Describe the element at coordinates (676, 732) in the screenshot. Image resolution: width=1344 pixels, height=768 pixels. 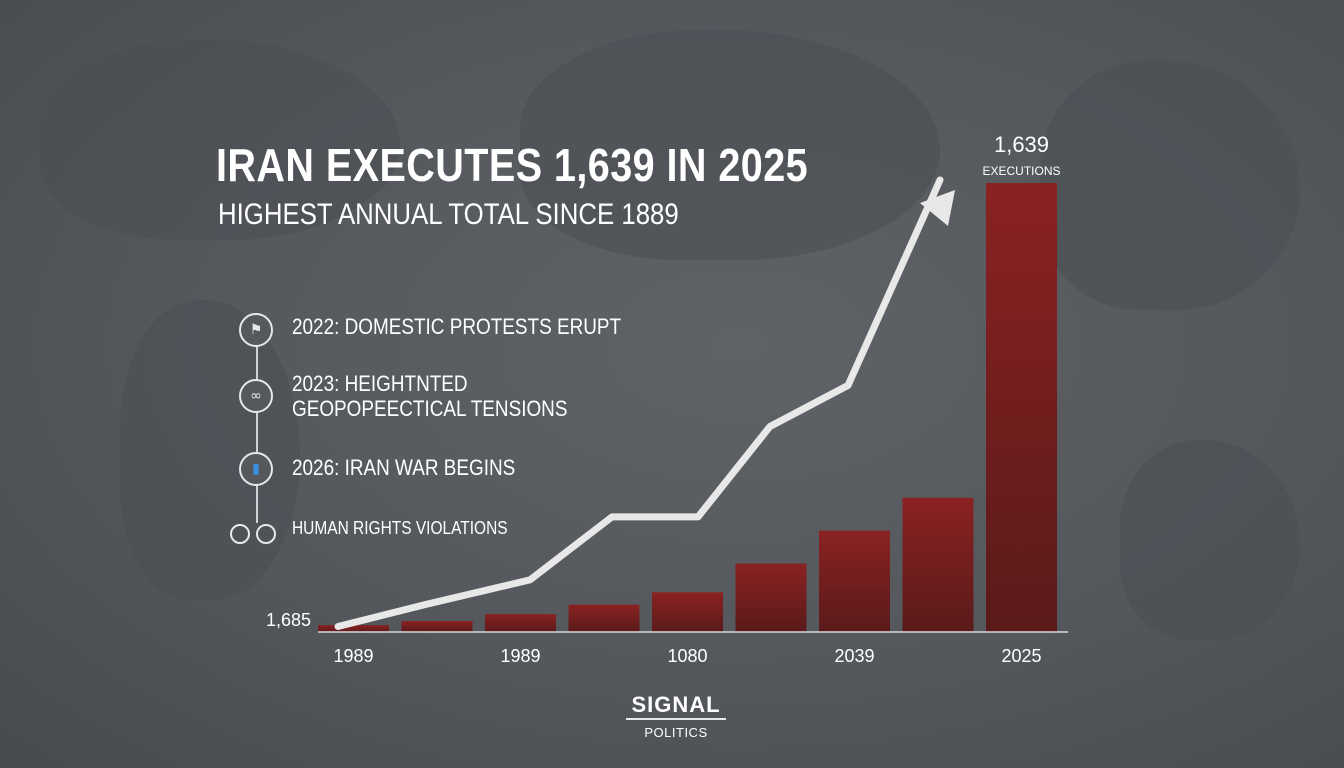
I see `brand-section: POLITICS` at that location.